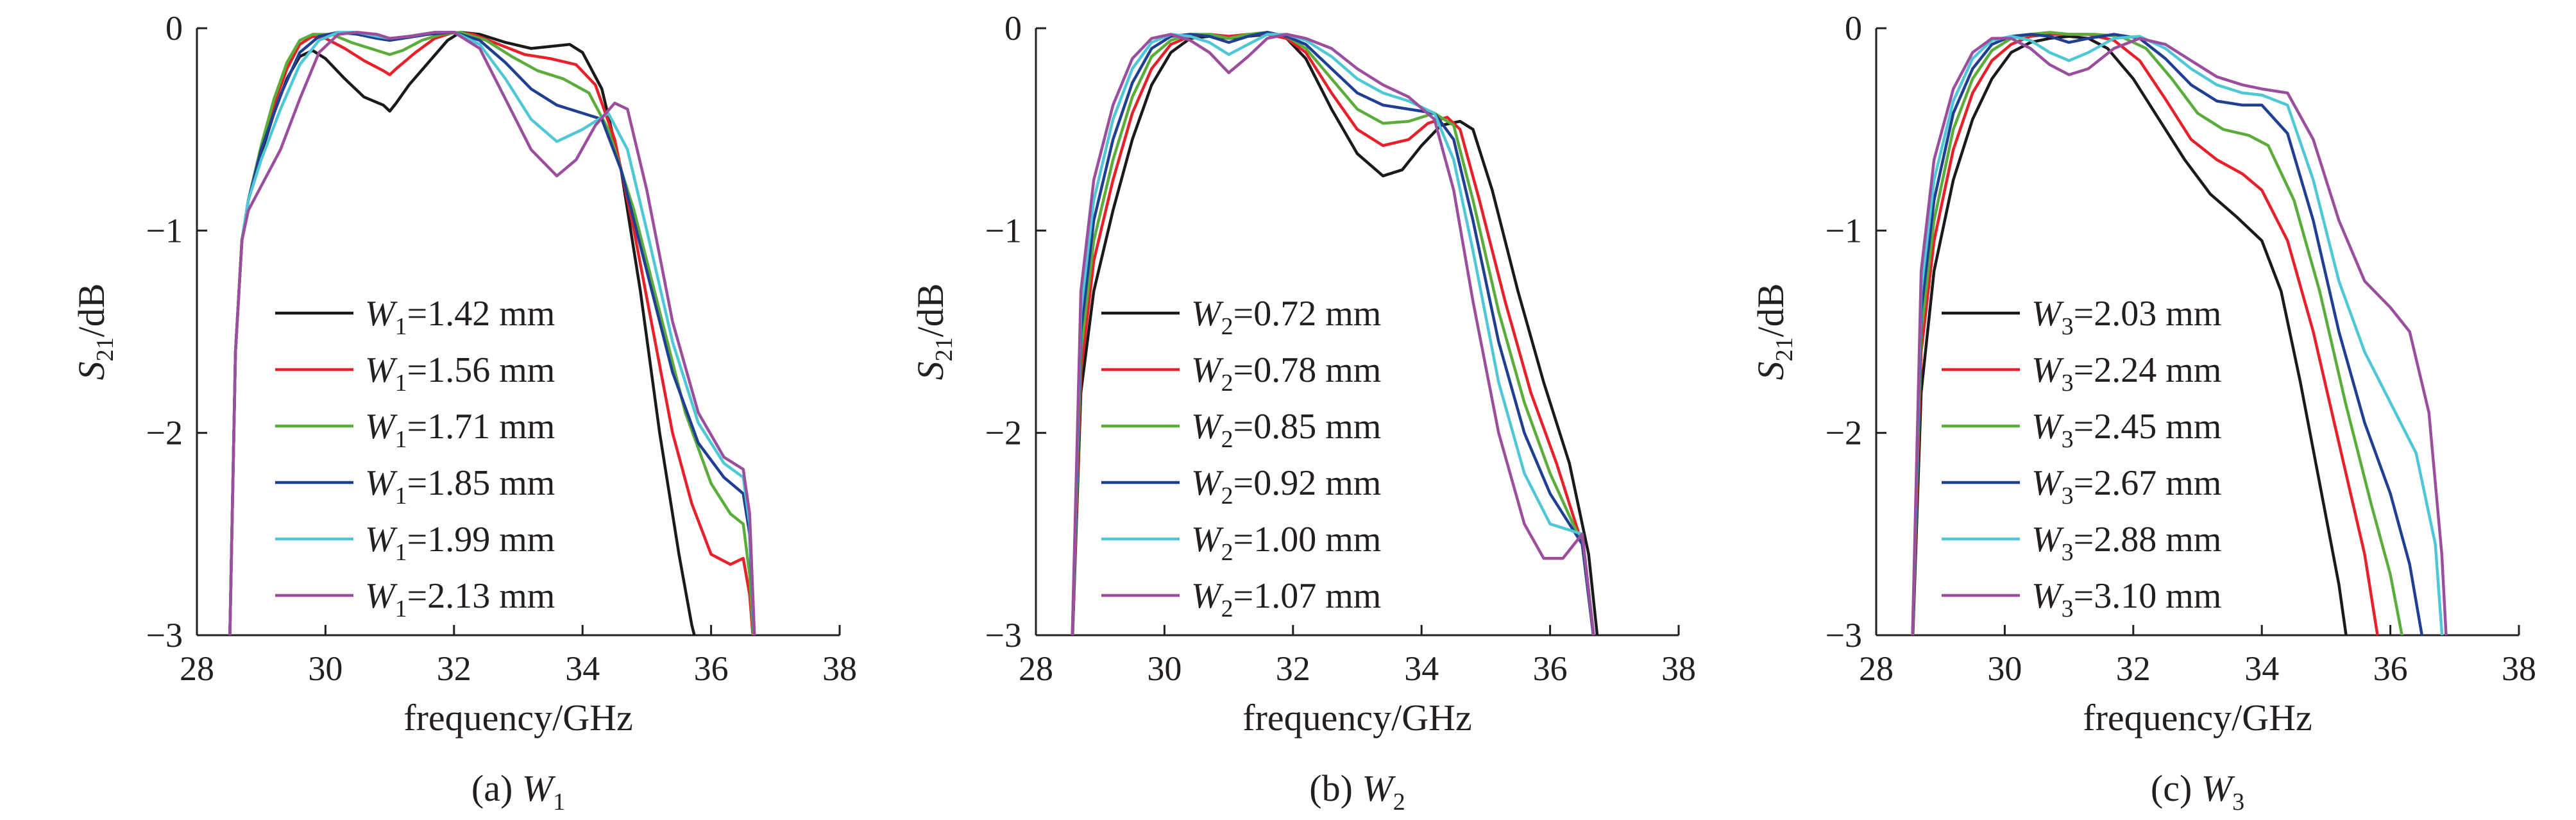  Describe the element at coordinates (2126, 599) in the screenshot. I see `legend-label: W3=3.10 mm` at that location.